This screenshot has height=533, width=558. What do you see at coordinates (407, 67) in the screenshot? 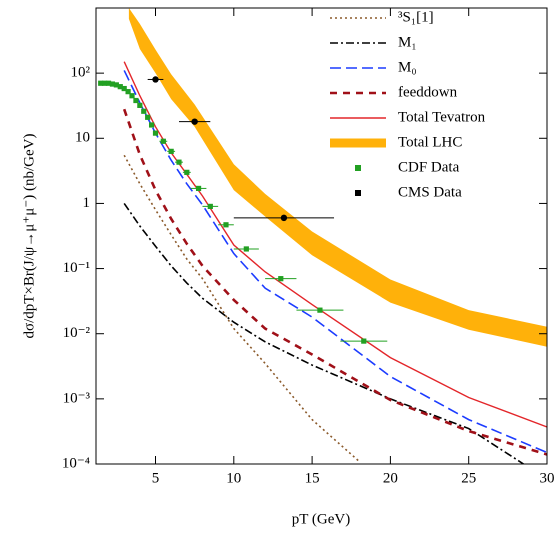
I see `legend-label: M₀` at bounding box center [407, 67].